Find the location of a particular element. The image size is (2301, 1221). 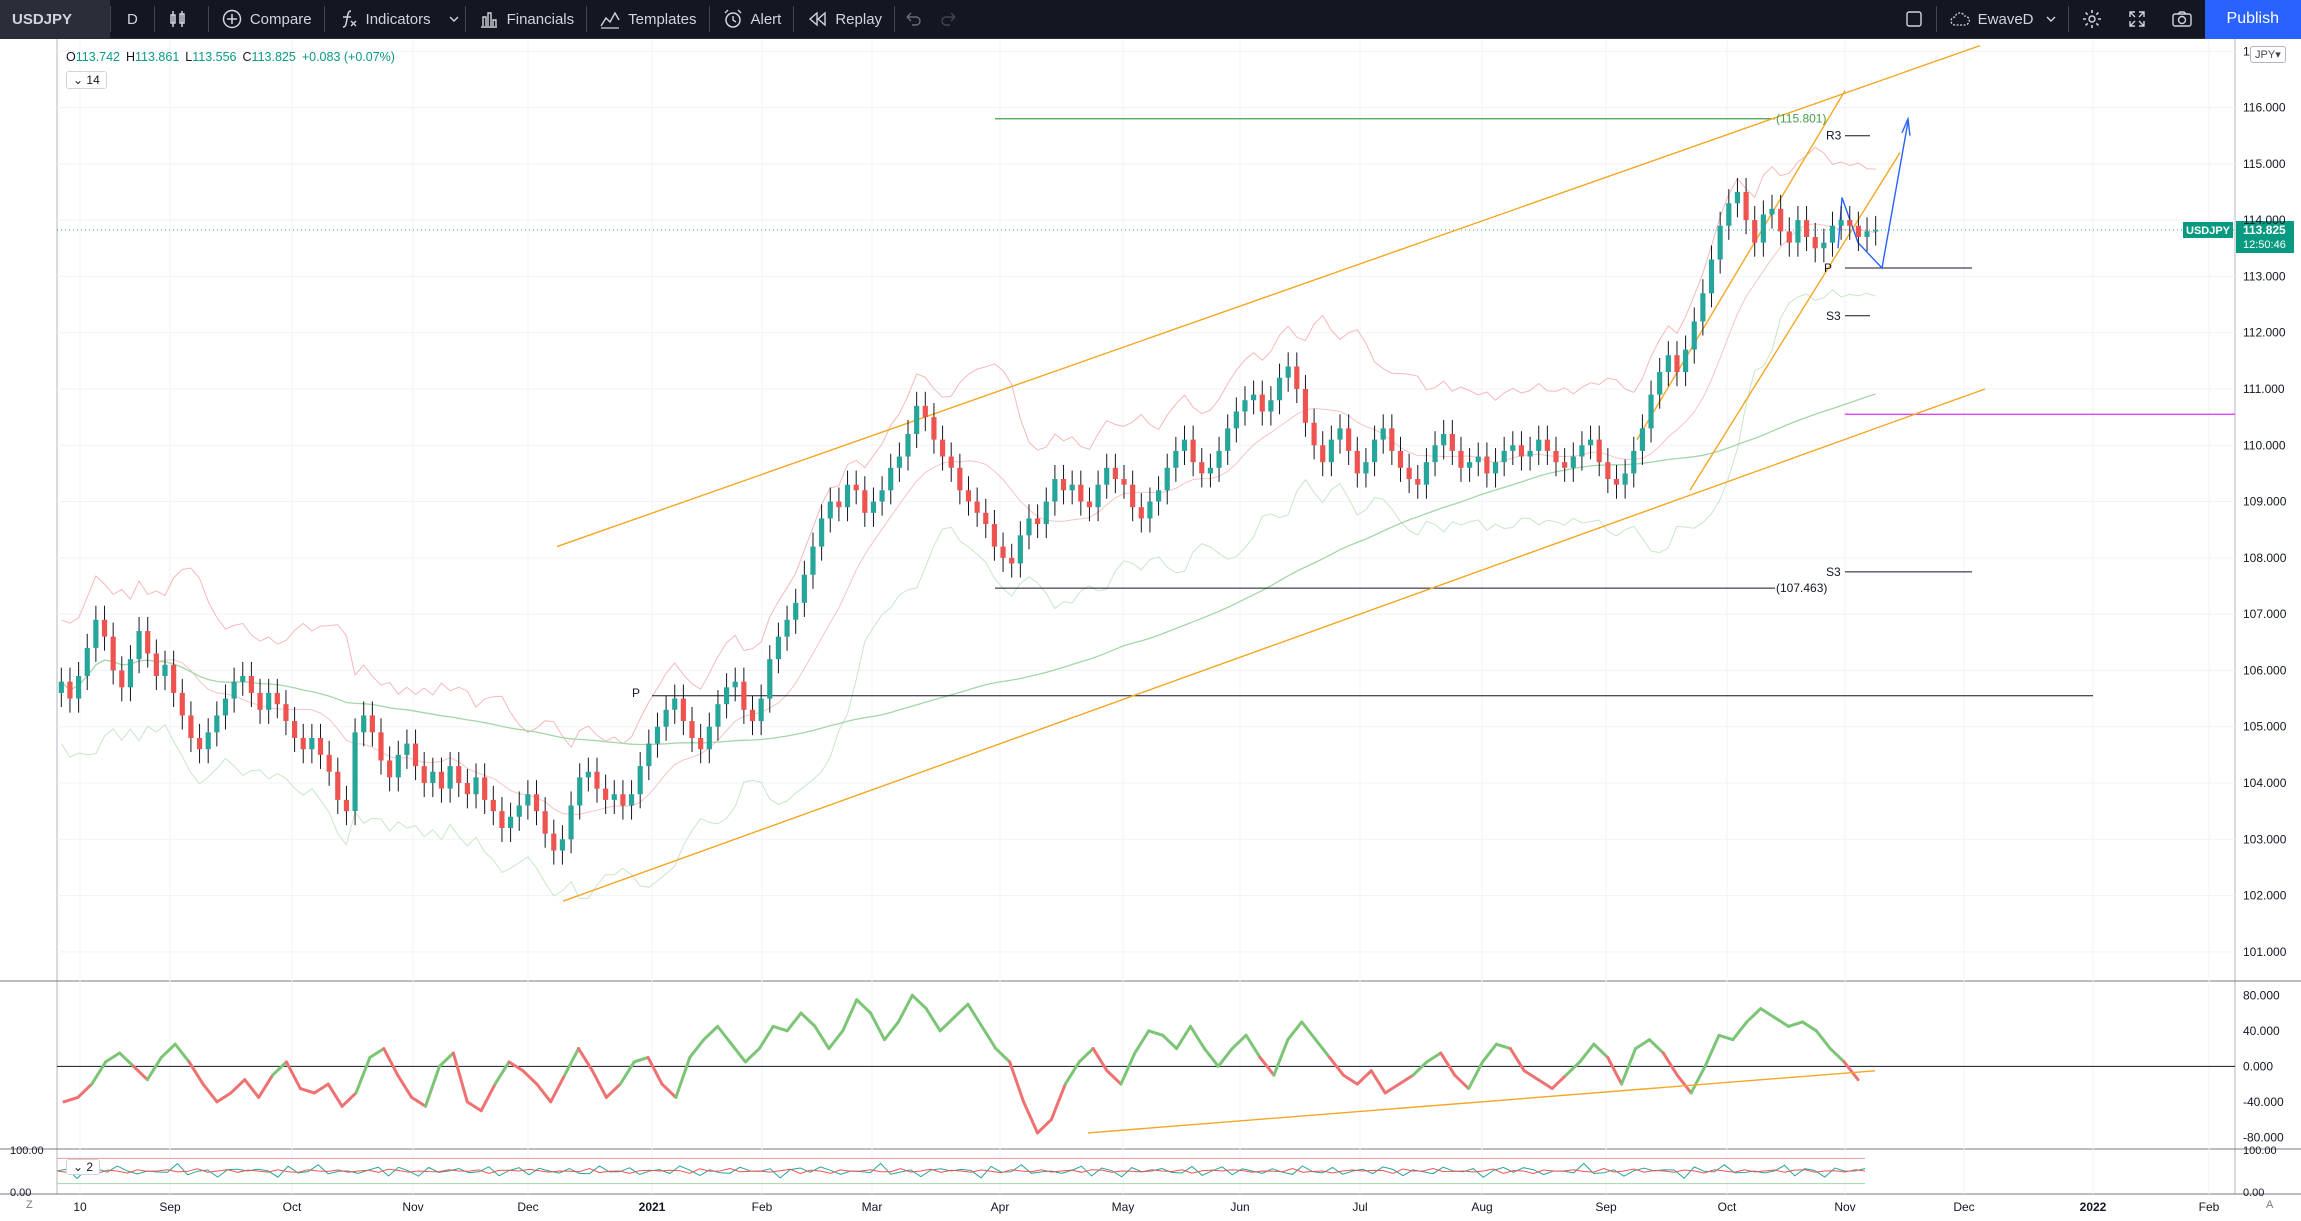

timezone-corner: Z is located at coordinates (29, 1205).